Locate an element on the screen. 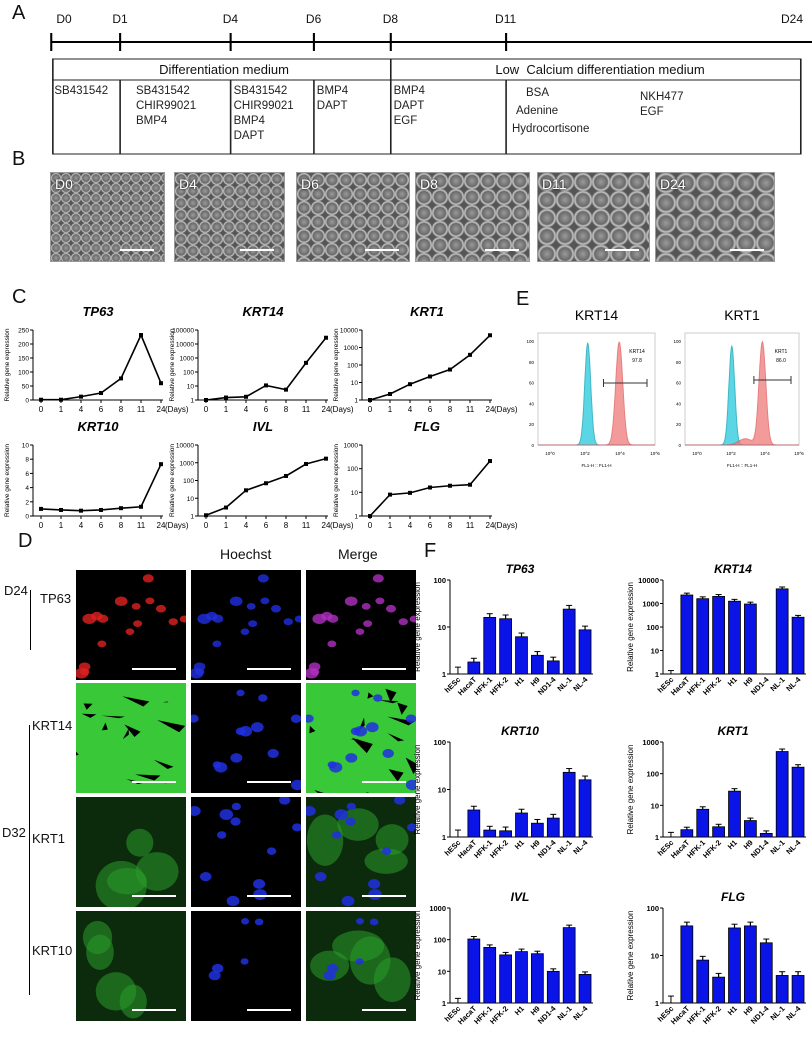 This screenshot has width=812, height=1039. chart-title: KRT1 is located at coordinates (427, 311).